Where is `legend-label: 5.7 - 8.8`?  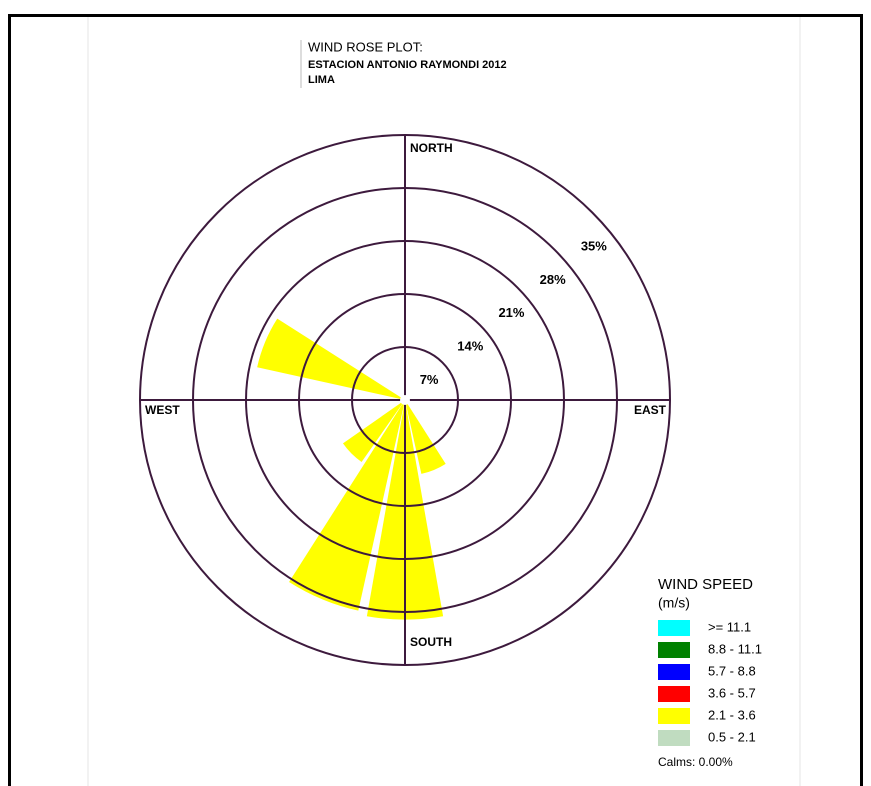 legend-label: 5.7 - 8.8 is located at coordinates (732, 670).